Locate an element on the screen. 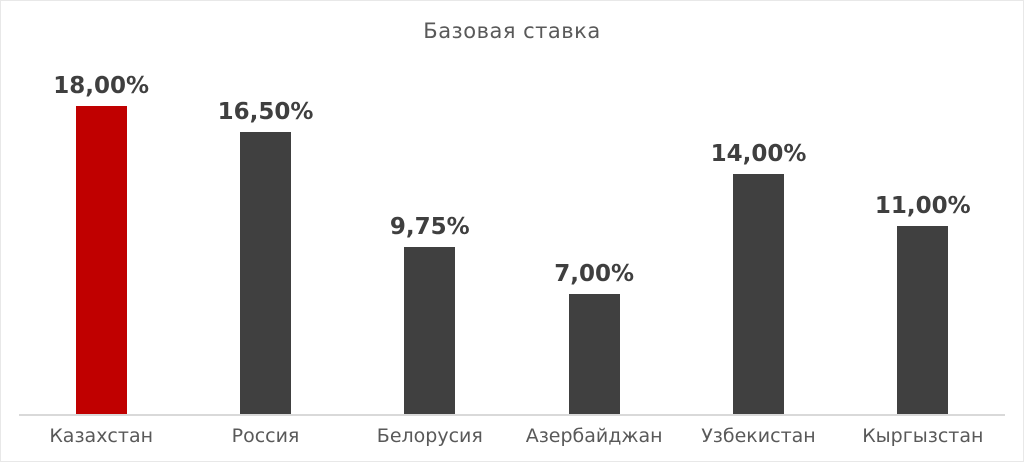 The image size is (1024, 462). bar-column: 14,00% is located at coordinates (758, 241).